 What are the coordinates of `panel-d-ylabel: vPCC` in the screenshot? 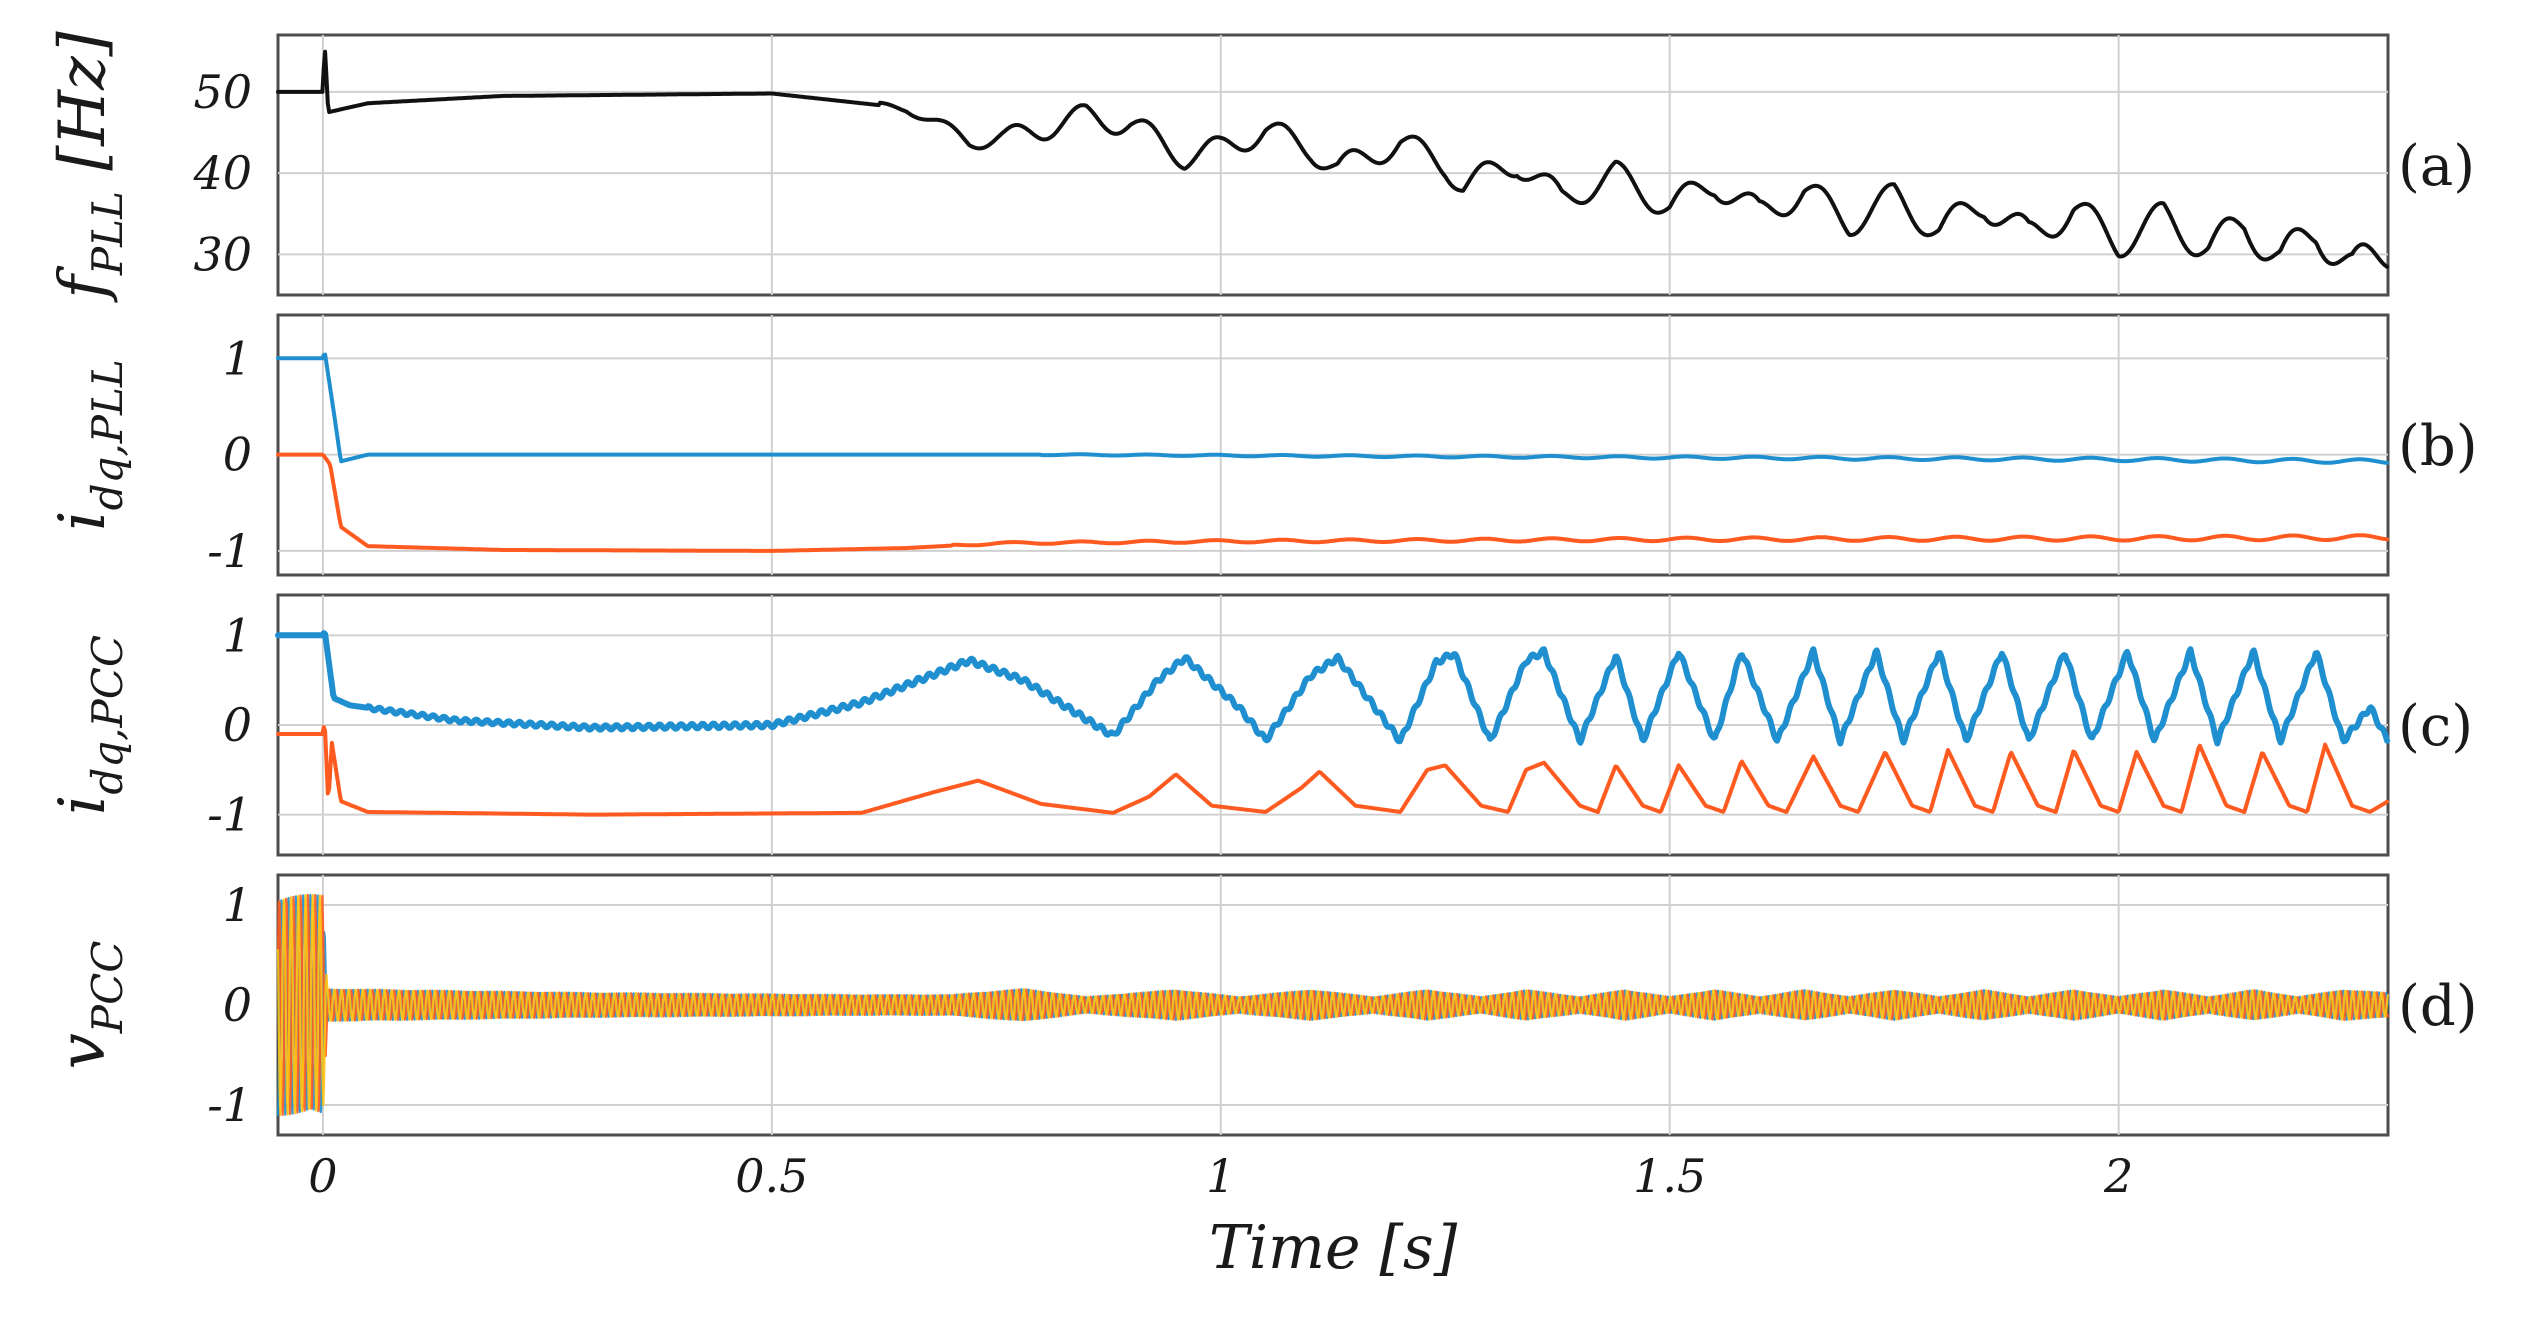 It's located at (89, 1005).